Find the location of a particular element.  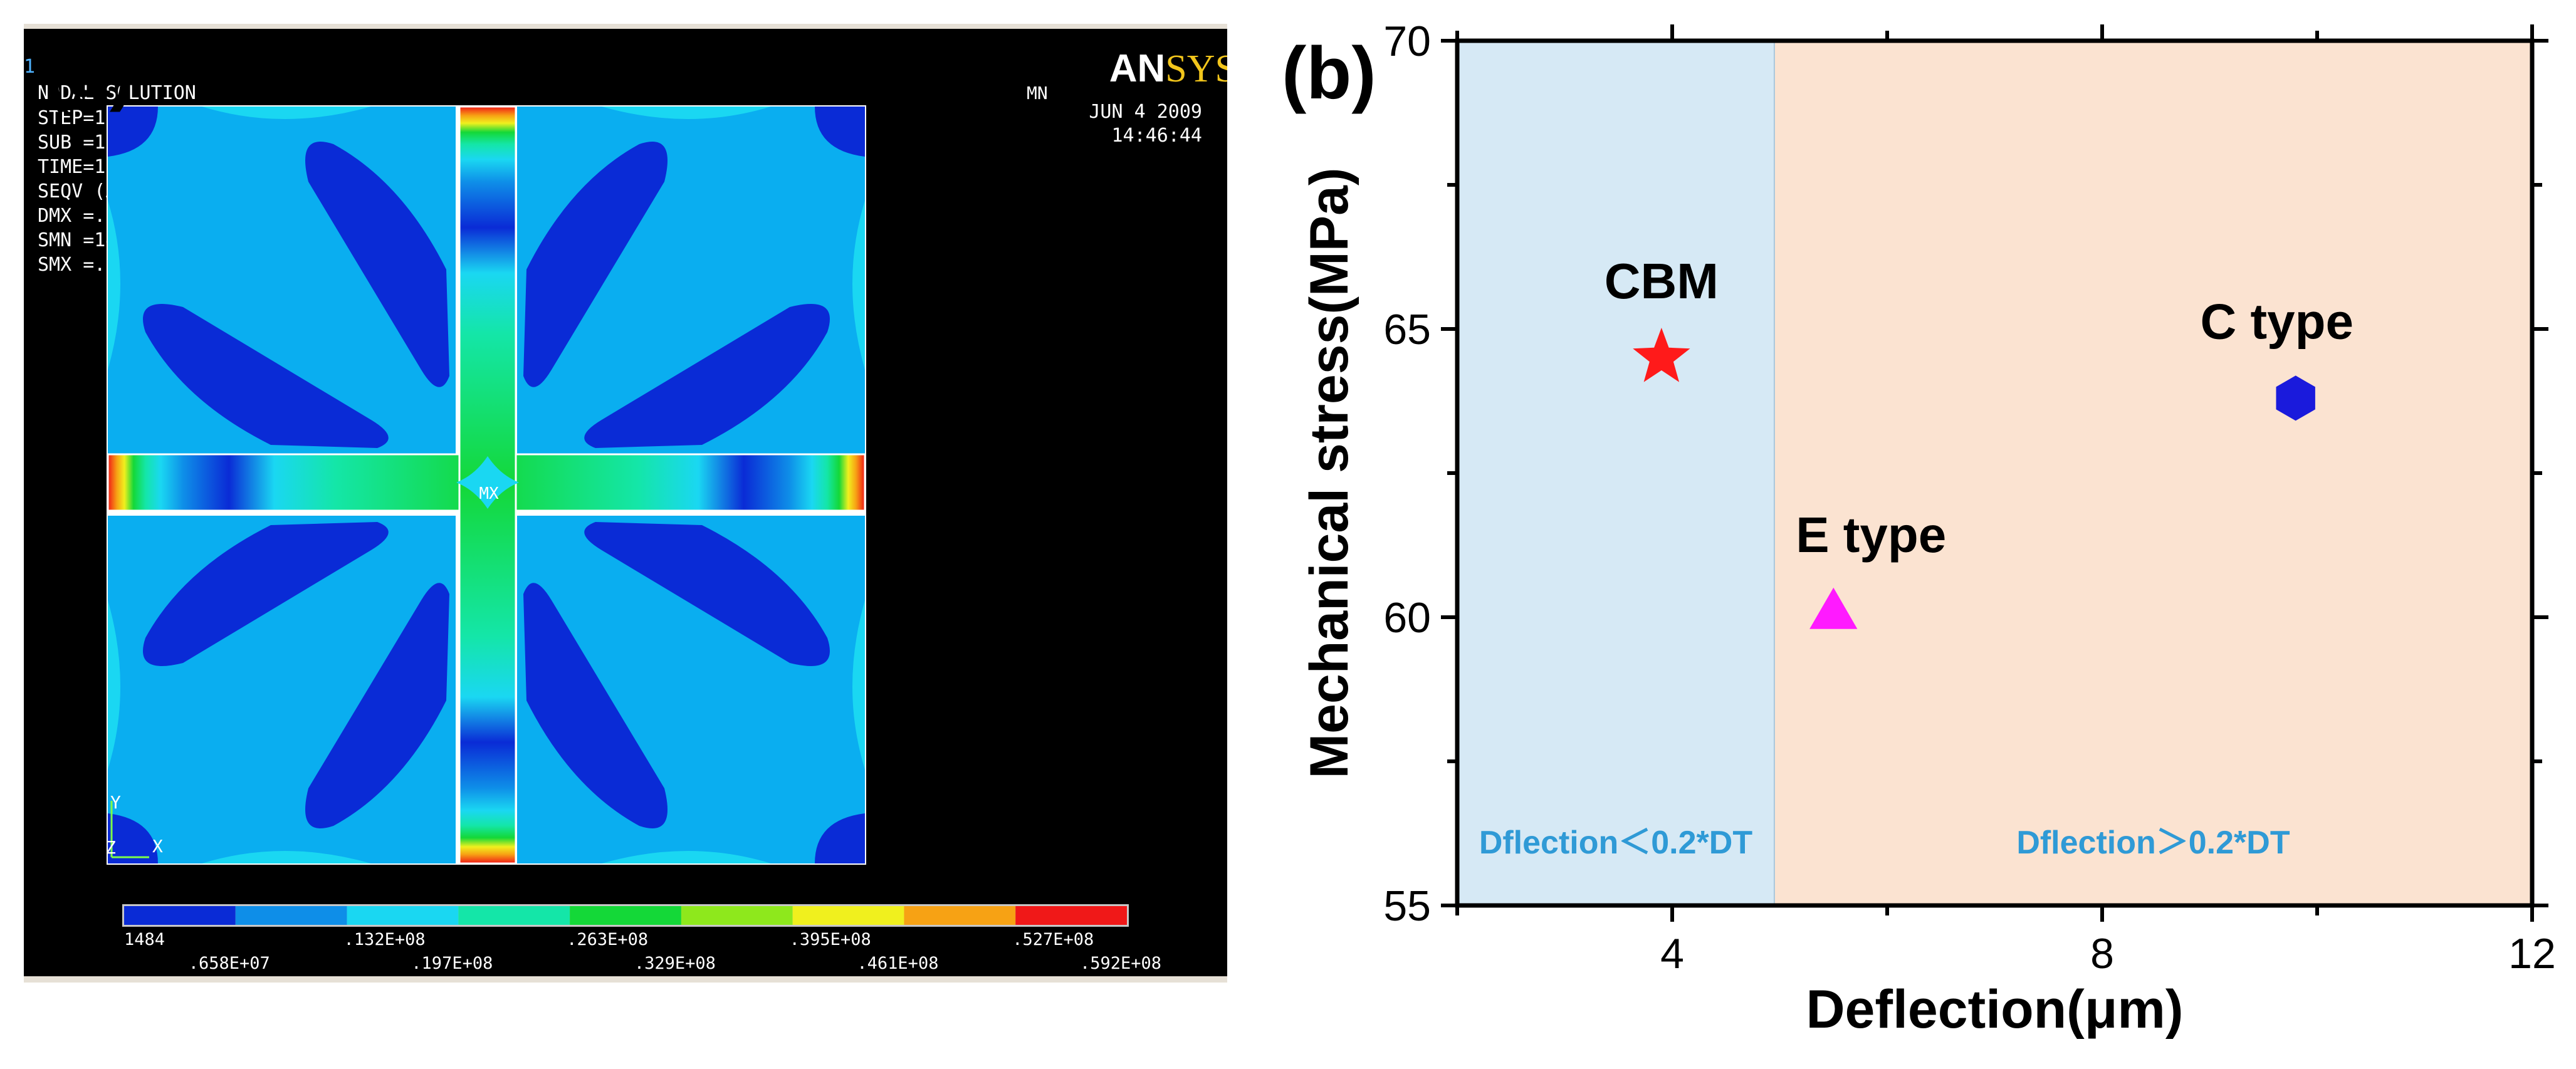

point-triangle is located at coordinates (1833, 608).